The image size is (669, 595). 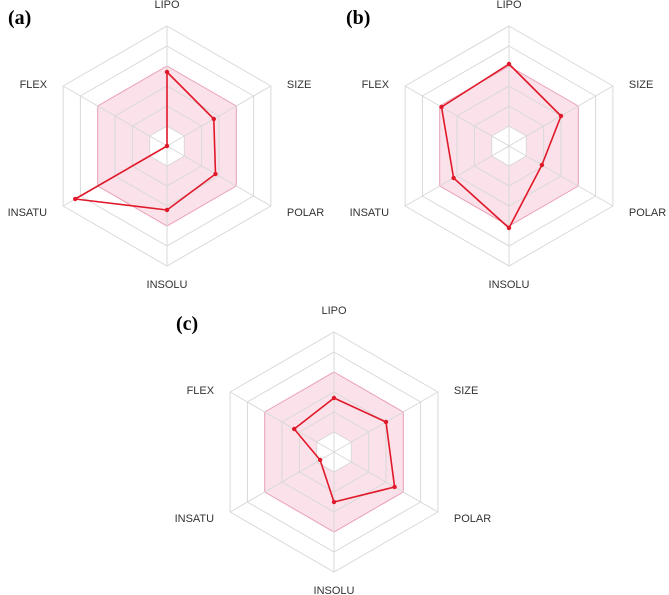 I want to click on panel-label: (c), so click(x=187, y=324).